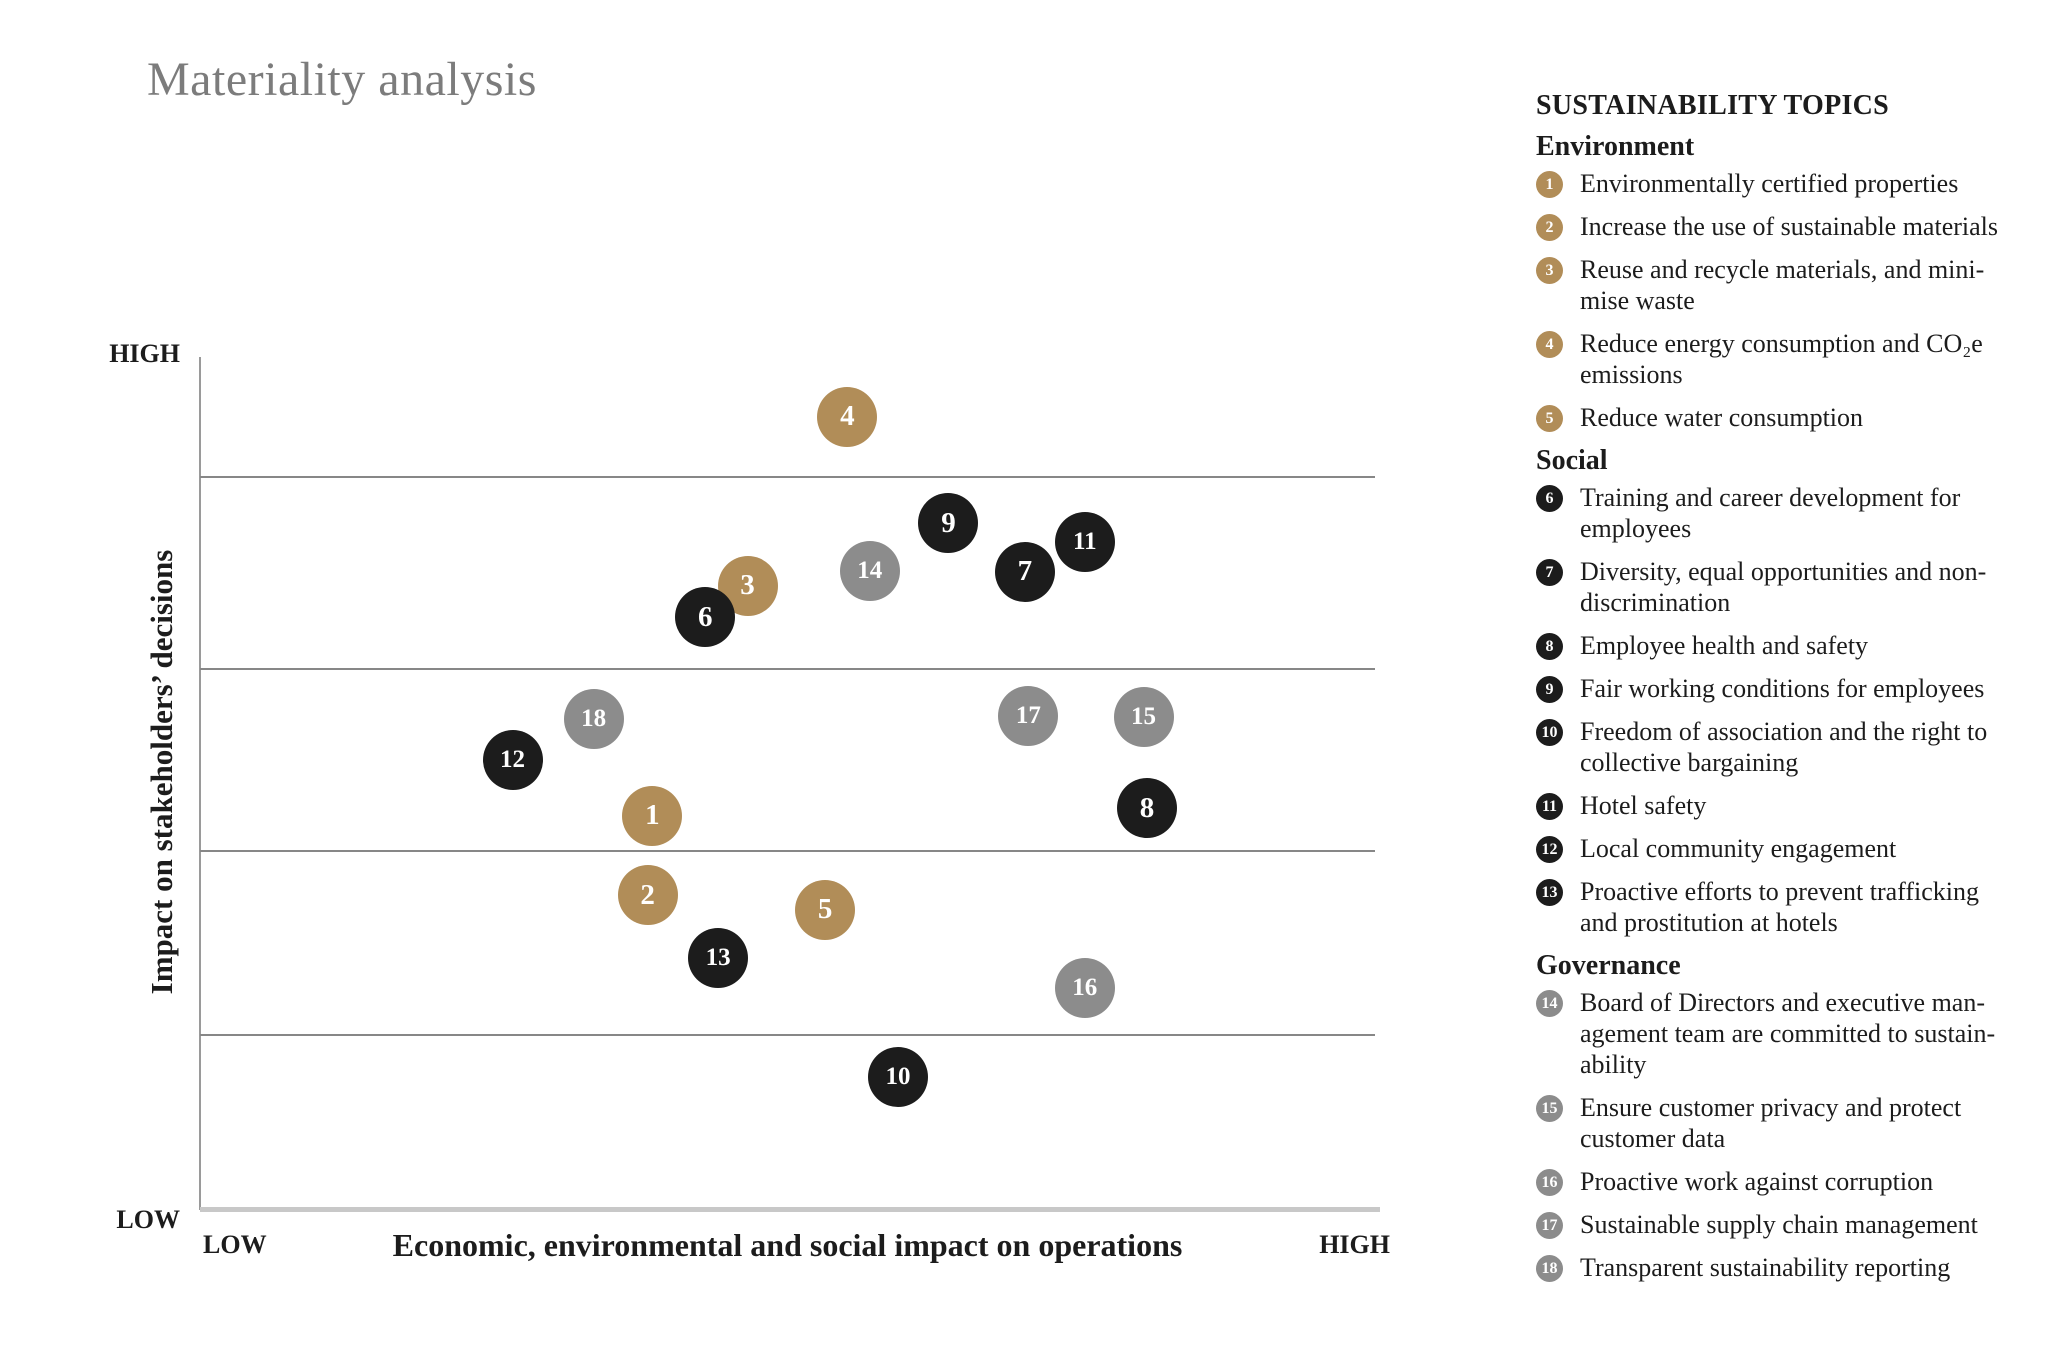  Describe the element at coordinates (1757, 1181) in the screenshot. I see `legend-label-16: Proactive work against corruption` at that location.